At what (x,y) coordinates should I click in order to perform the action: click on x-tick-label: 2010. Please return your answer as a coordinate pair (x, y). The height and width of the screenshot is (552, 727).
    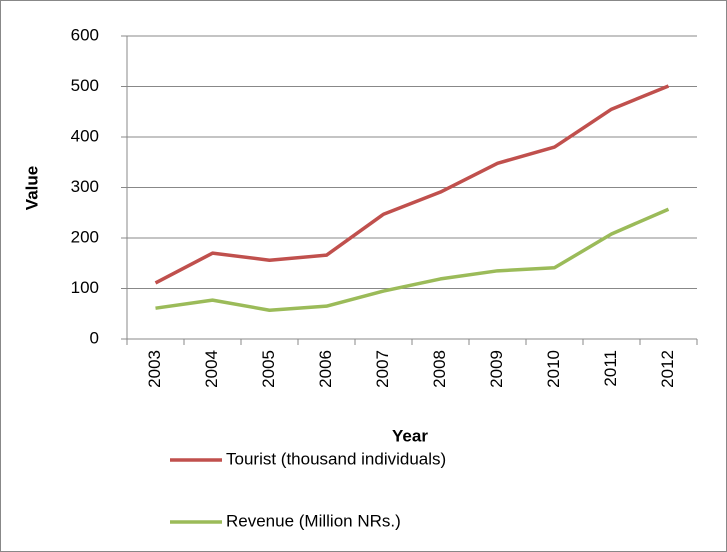
    Looking at the image, I should click on (553, 369).